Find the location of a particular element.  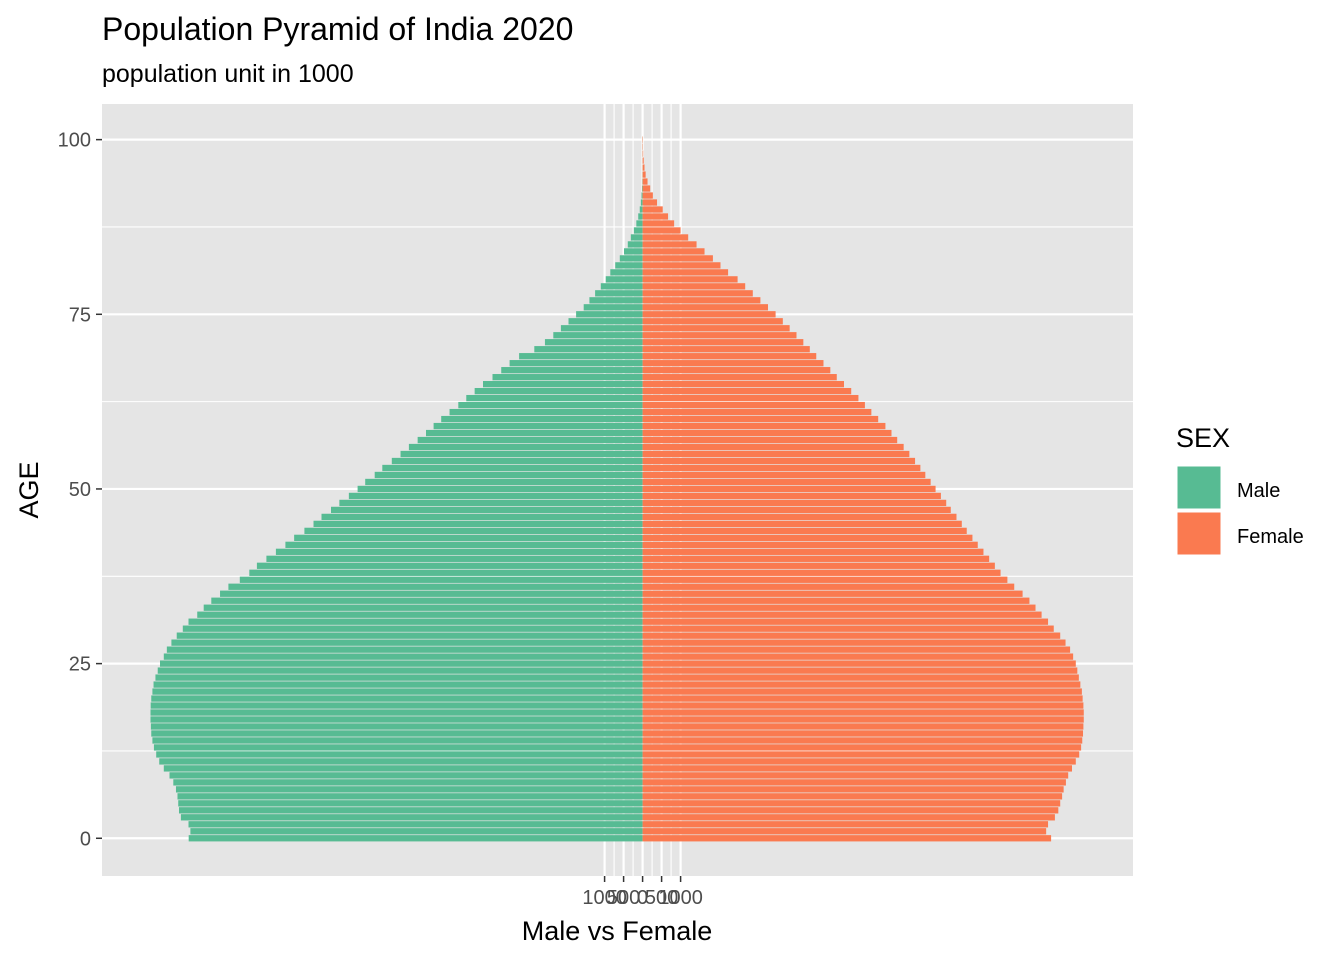

y-tick-label: 25 is located at coordinates (80, 665).